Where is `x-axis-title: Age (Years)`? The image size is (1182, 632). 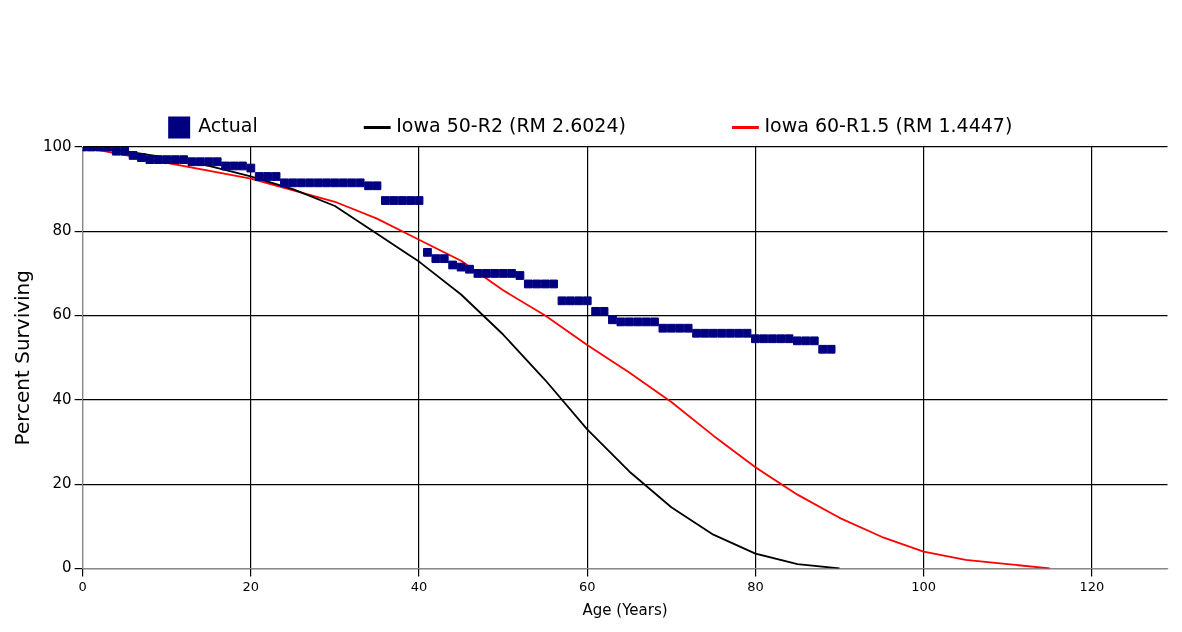
x-axis-title: Age (Years) is located at coordinates (625, 609).